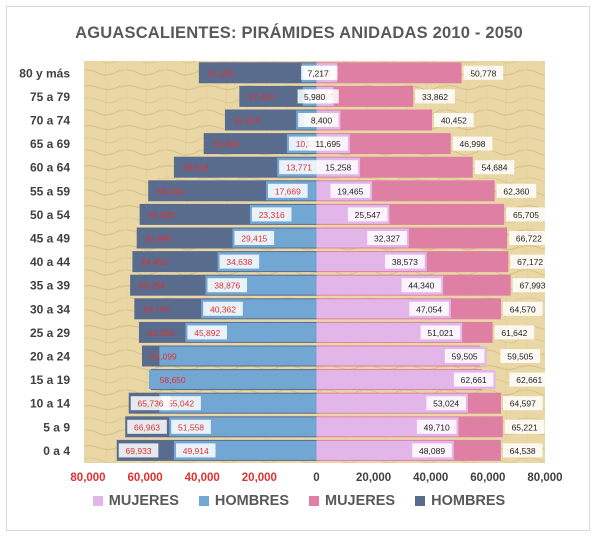 The width and height of the screenshot is (598, 539). I want to click on label-mujeres-2010-3: 11,695, so click(328, 144).